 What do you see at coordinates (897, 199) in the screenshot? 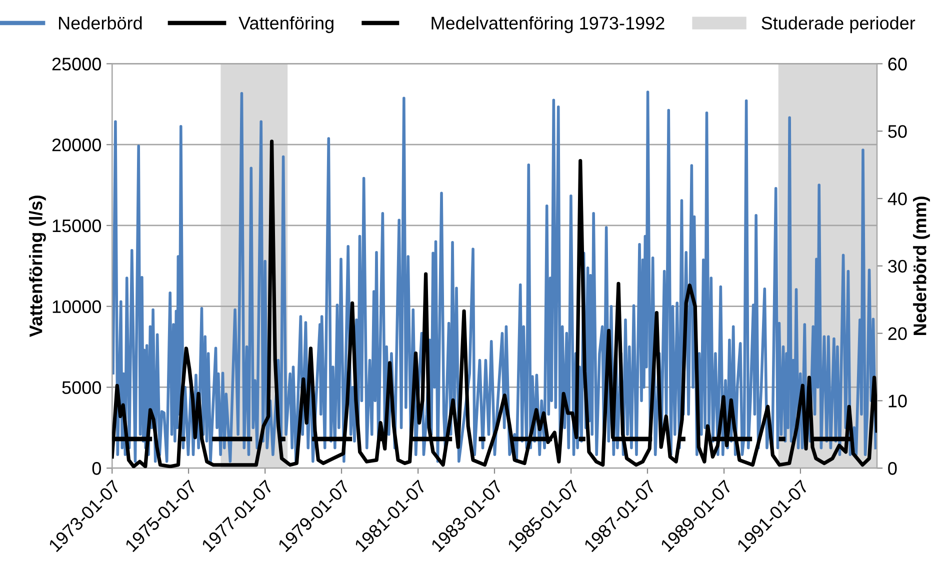
I see `y2-tick-label: 40` at bounding box center [897, 199].